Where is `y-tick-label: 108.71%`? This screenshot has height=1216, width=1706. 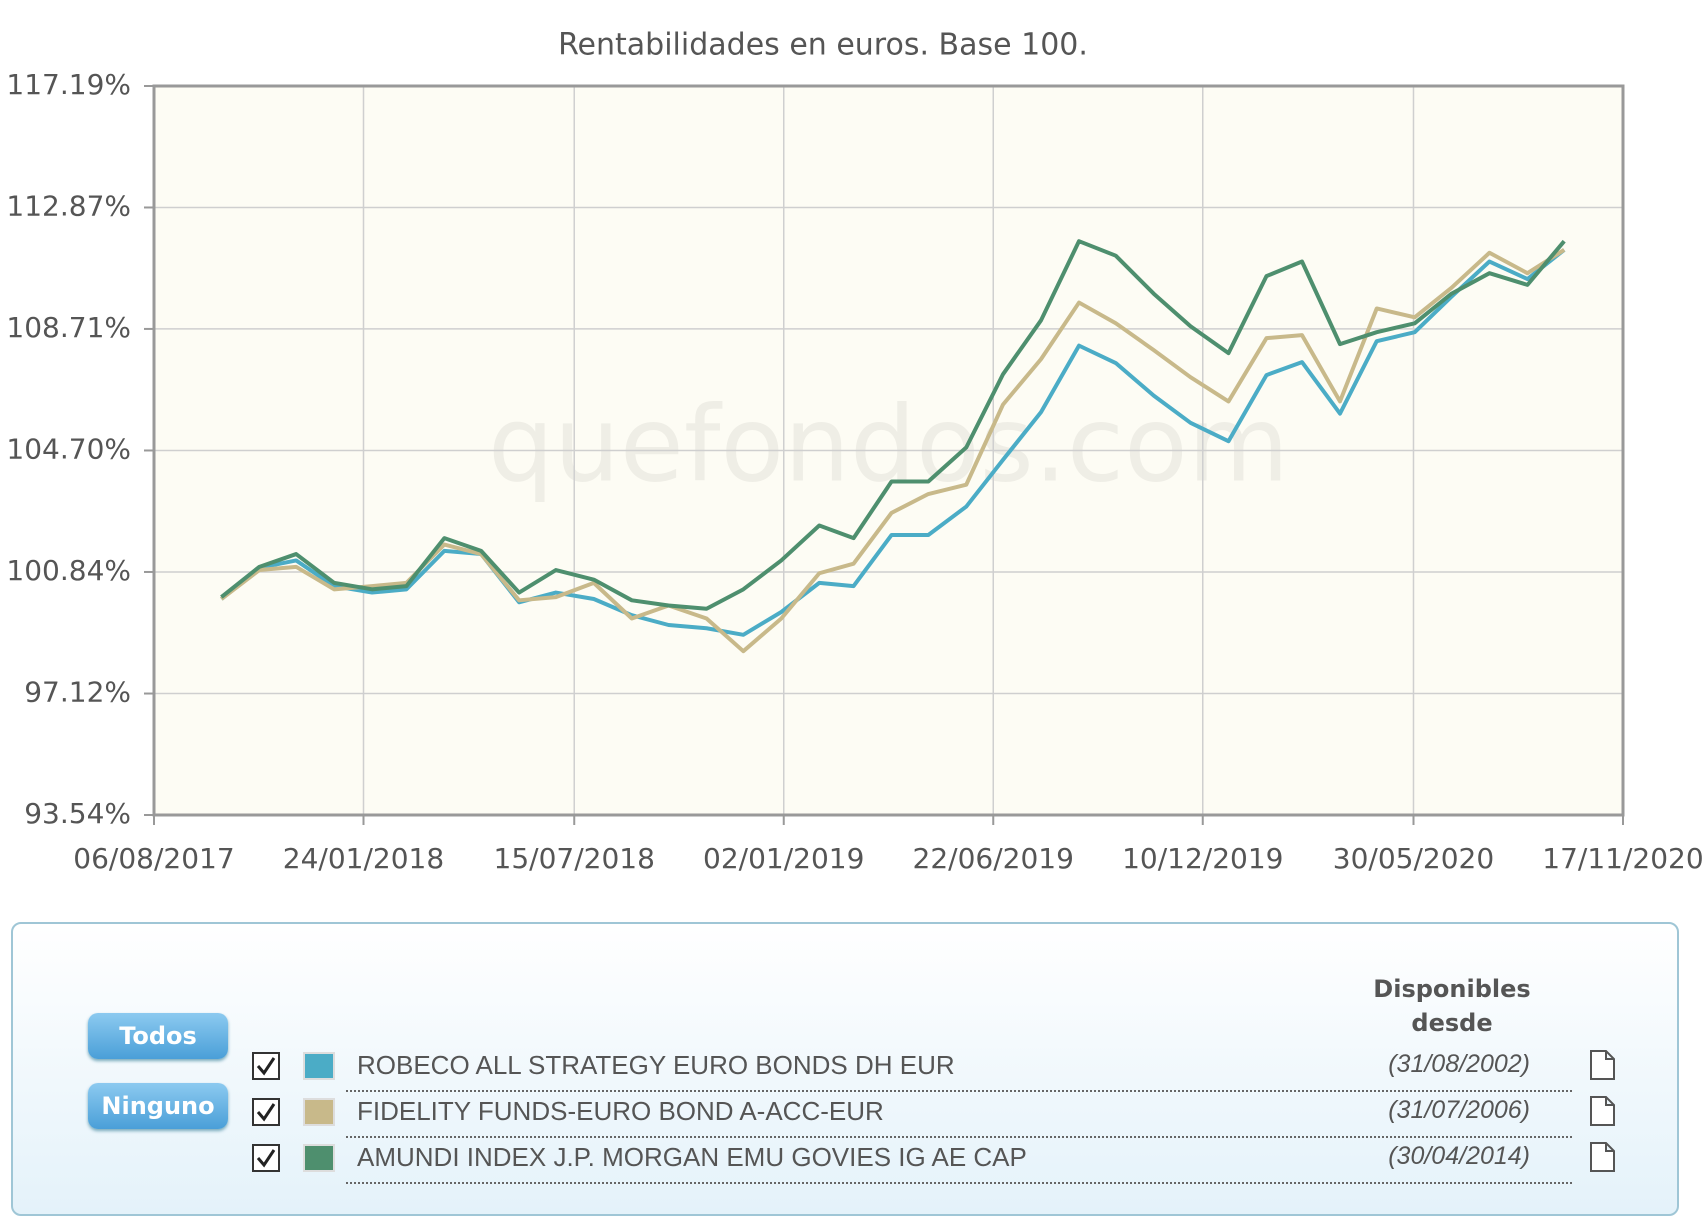
y-tick-label: 108.71% is located at coordinates (68, 327).